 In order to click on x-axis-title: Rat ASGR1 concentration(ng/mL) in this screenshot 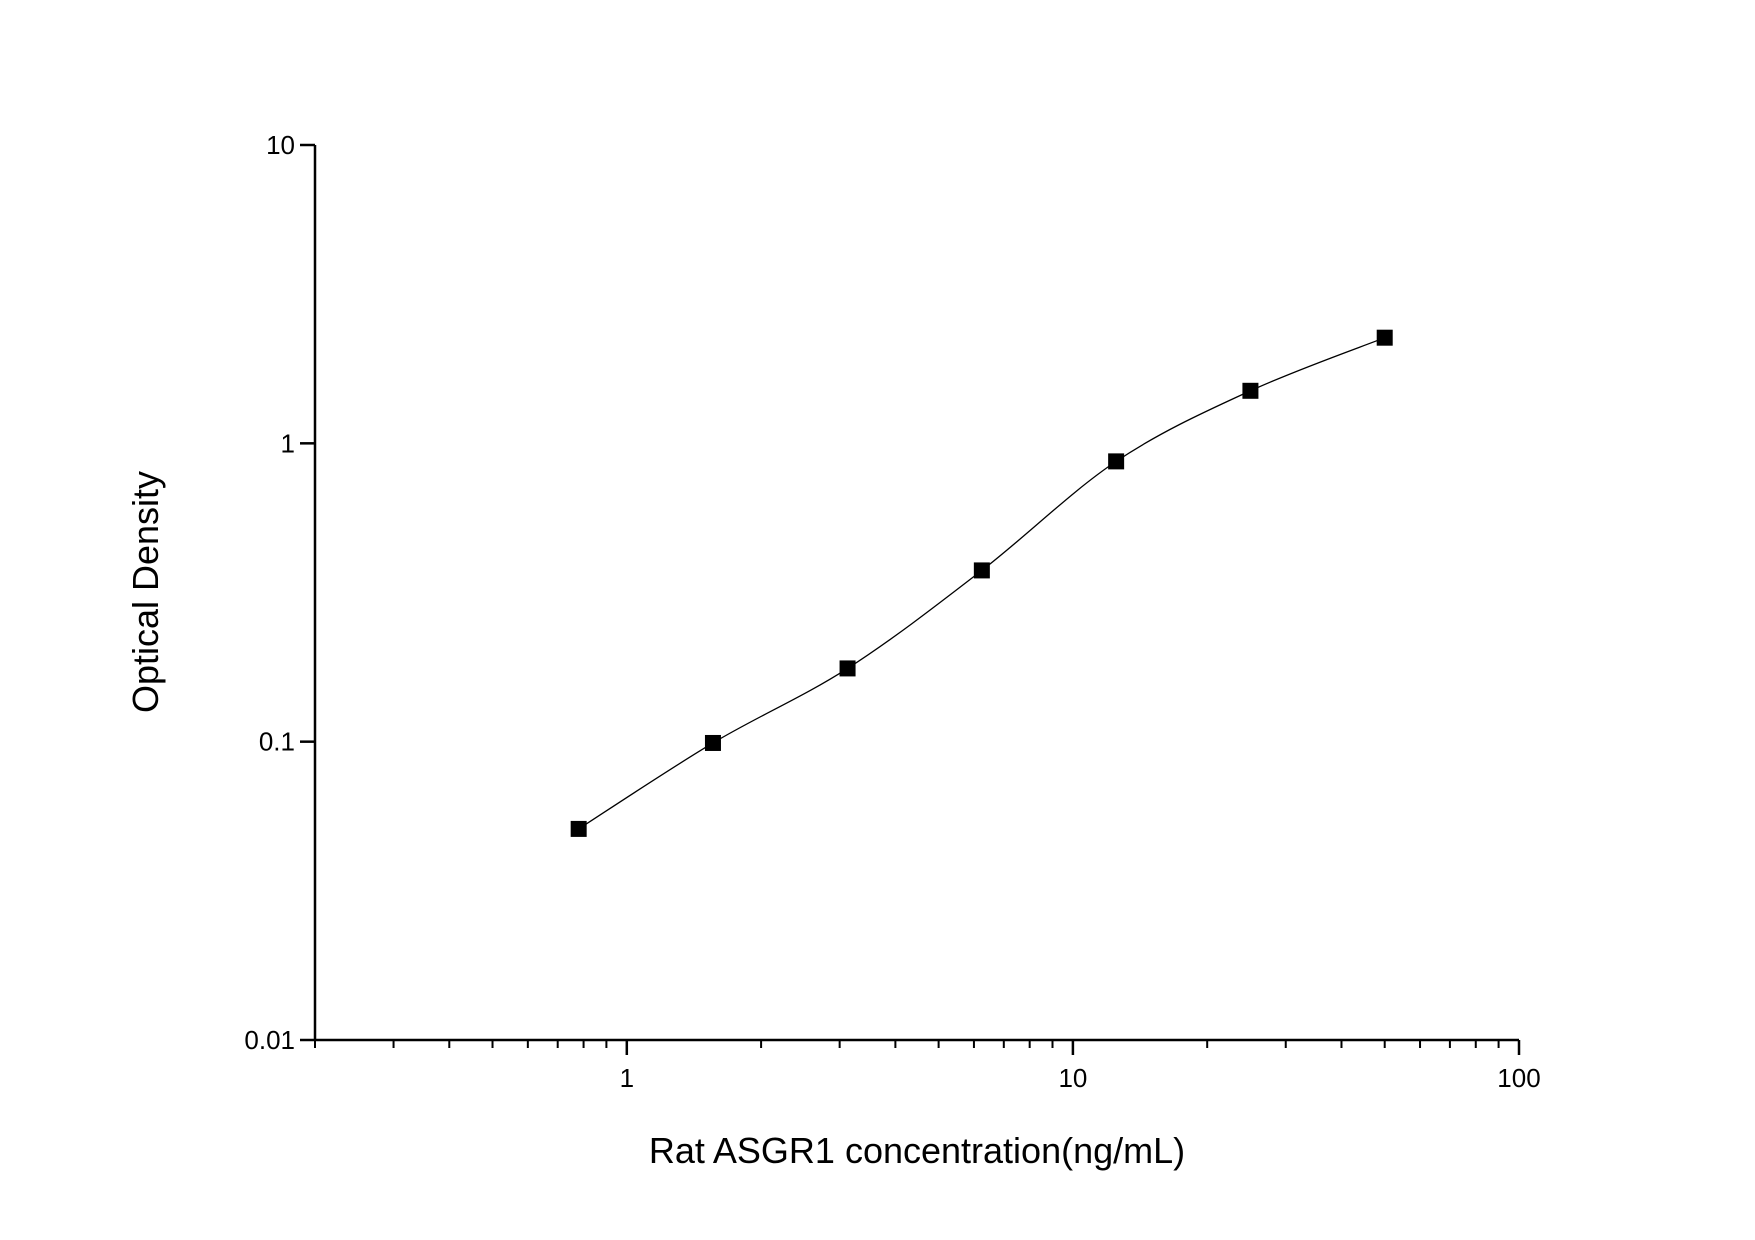, I will do `click(917, 1150)`.